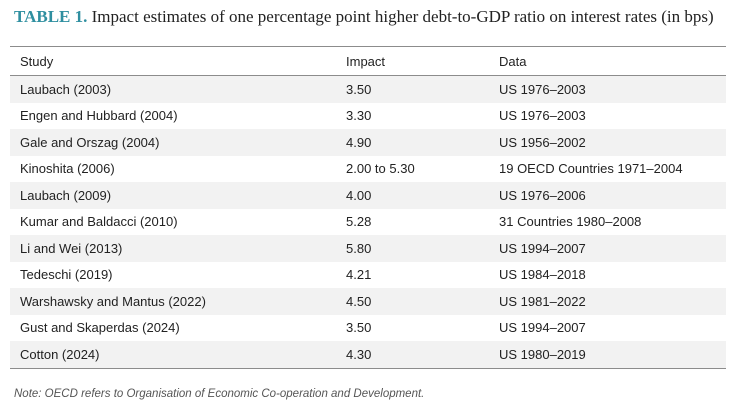  I want to click on study-cell: Engen and Hubbard (2004), so click(99, 116).